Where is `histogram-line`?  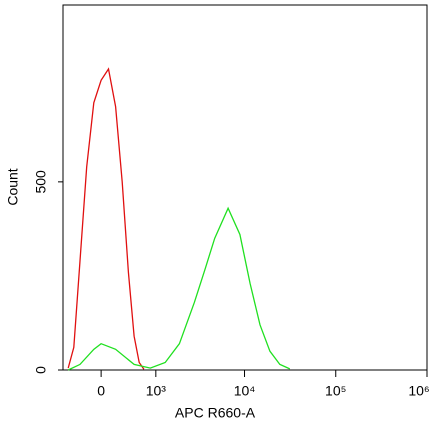
histogram-line is located at coordinates (106, 218).